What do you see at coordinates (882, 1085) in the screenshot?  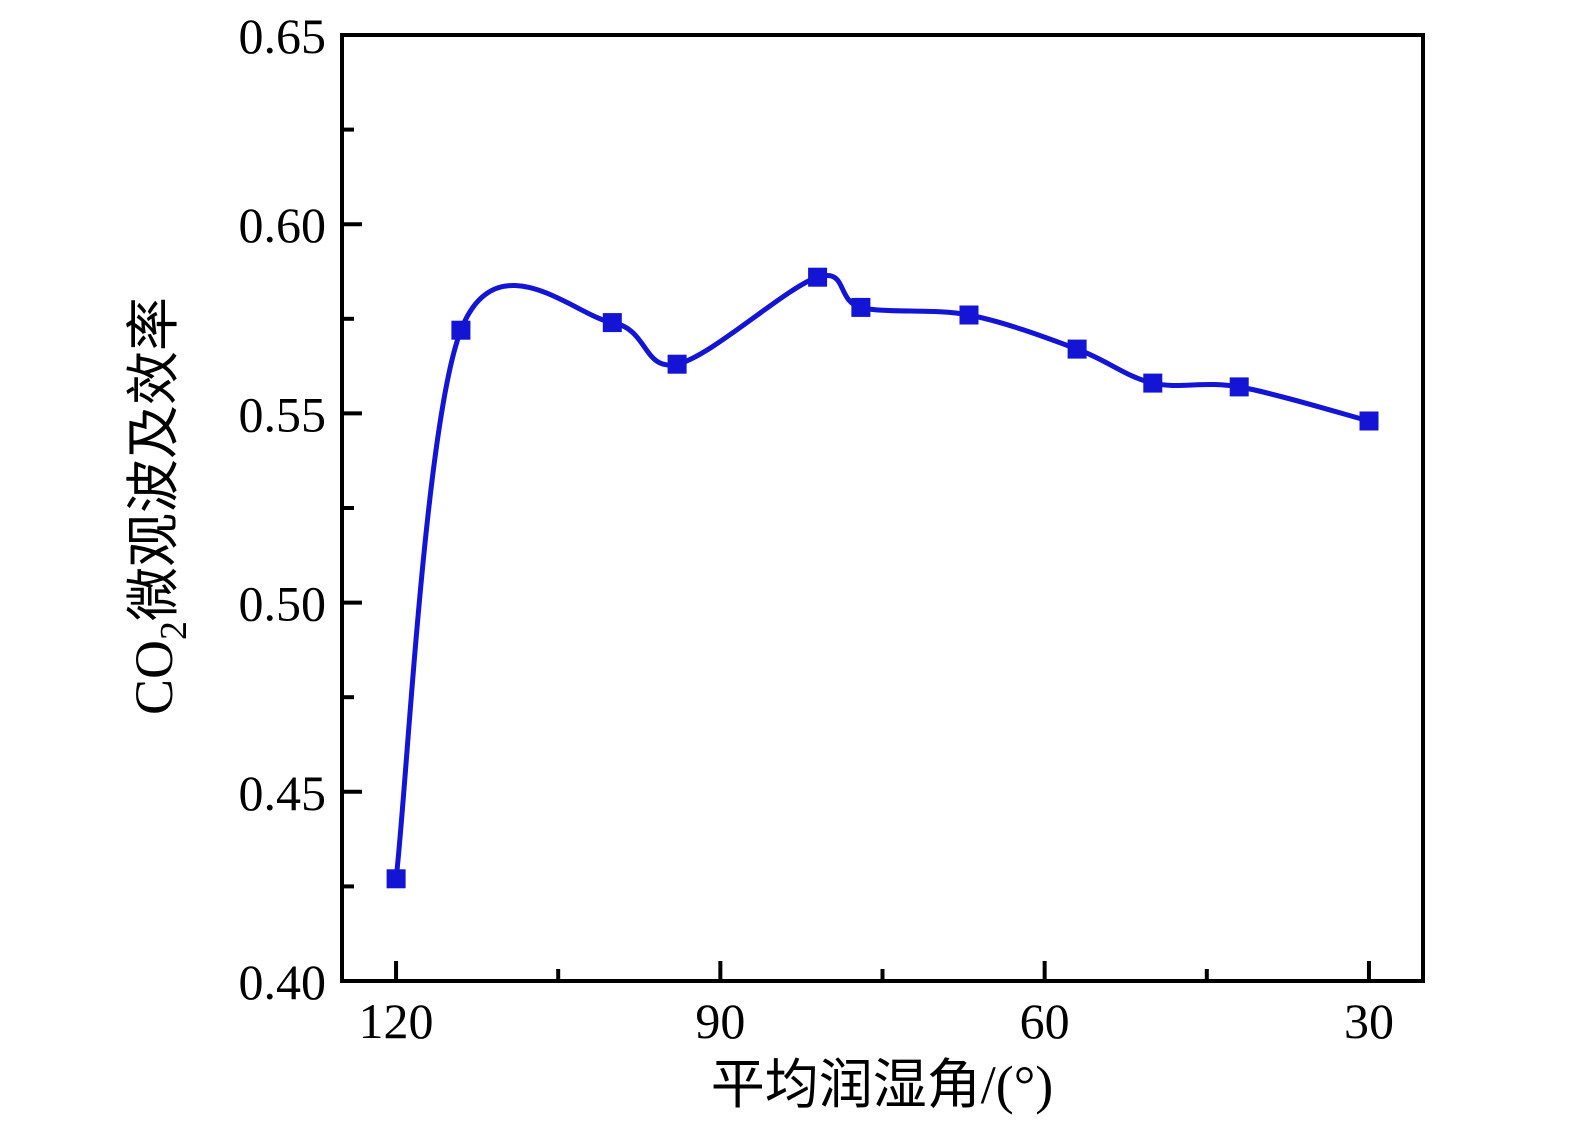 I see `x-axis-title: 平均润湿角/(°)` at bounding box center [882, 1085].